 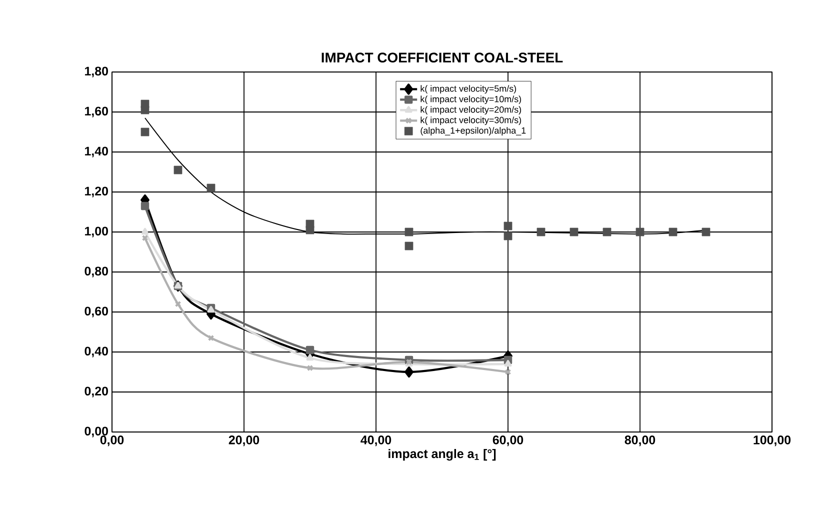 I want to click on y-tick-label: 1,80, so click(x=96, y=72).